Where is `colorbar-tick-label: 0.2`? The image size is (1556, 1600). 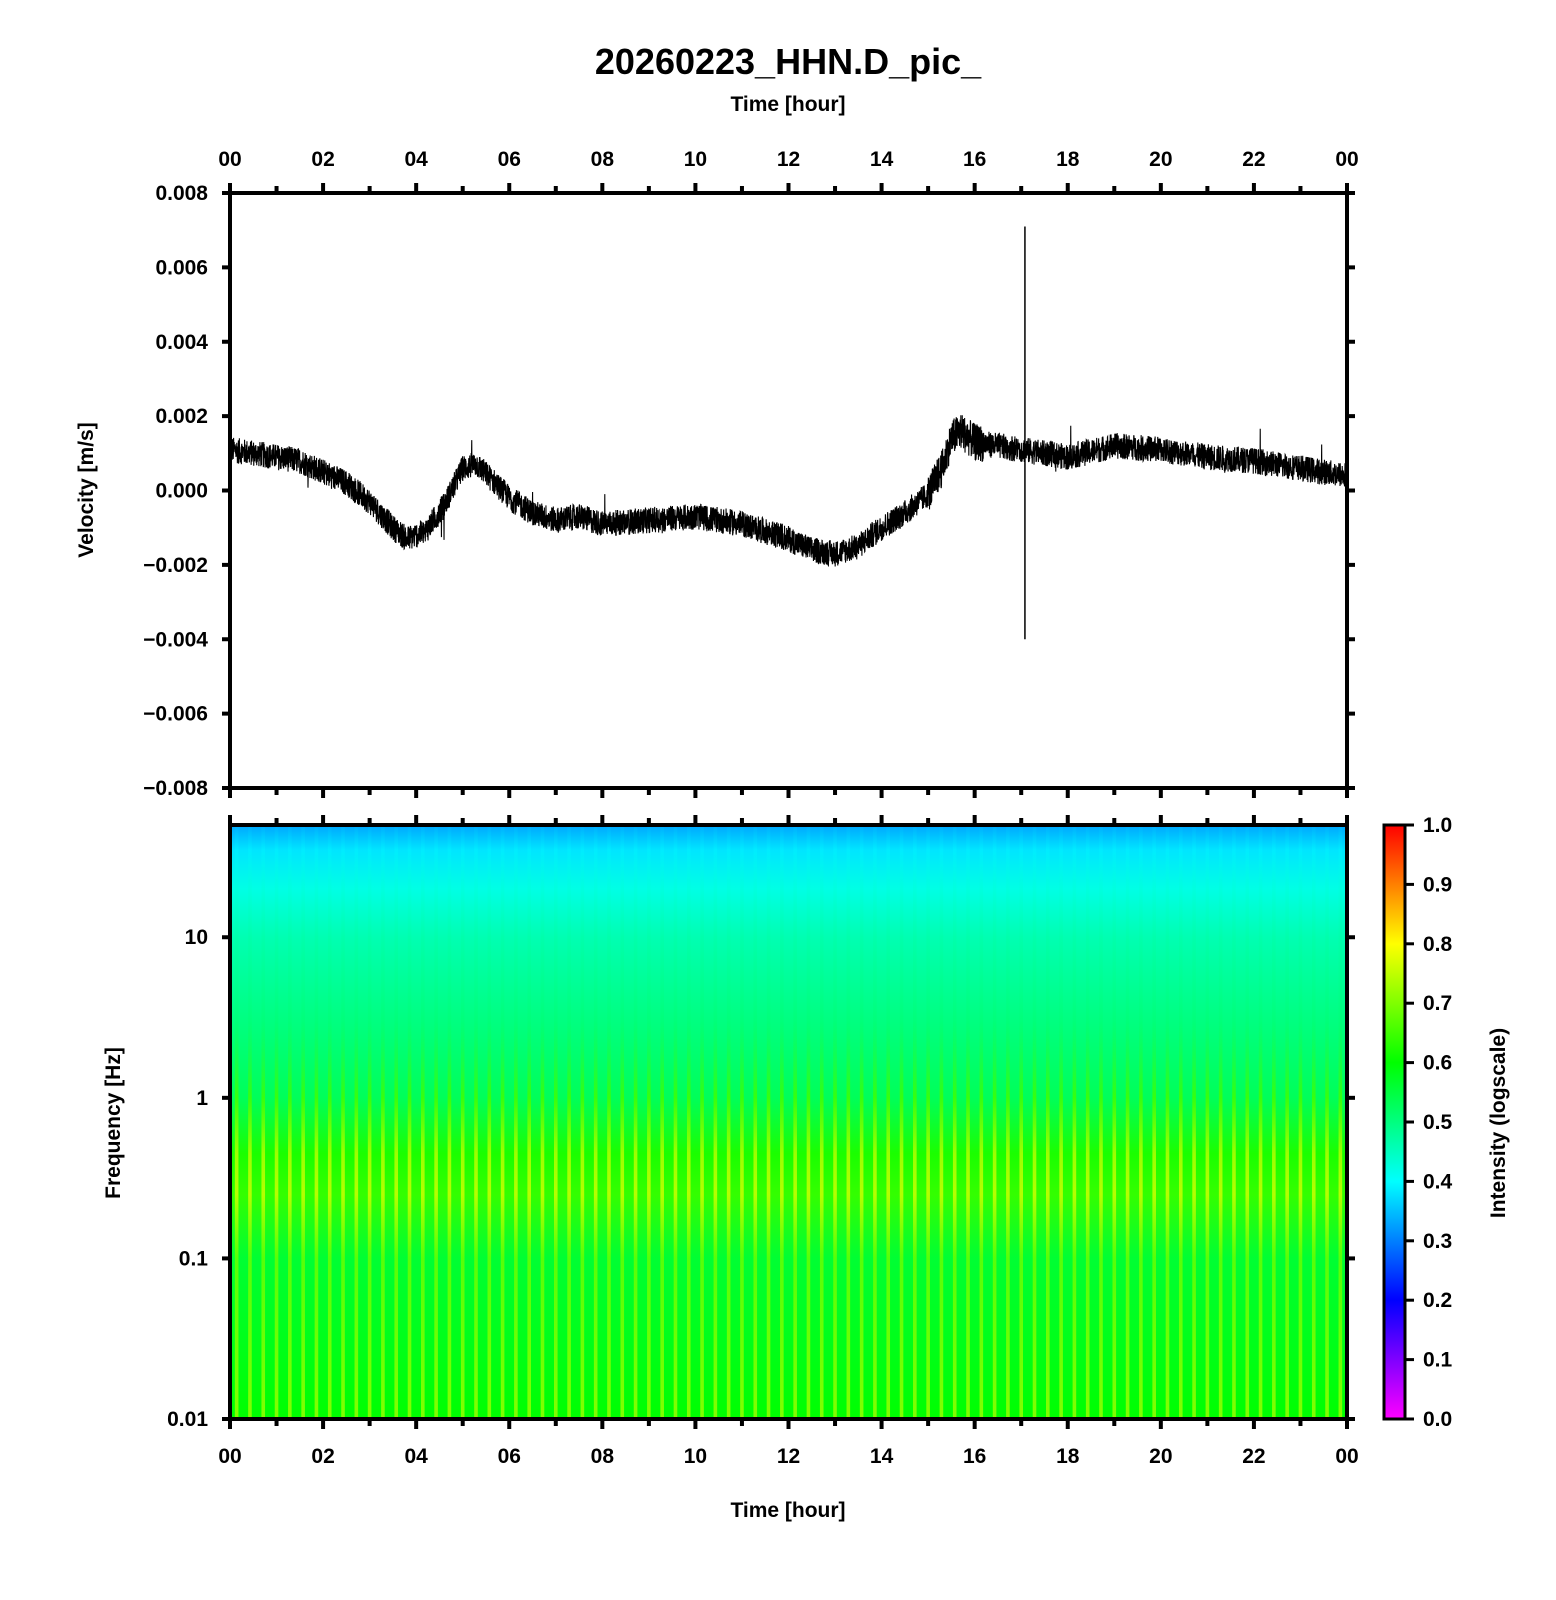
colorbar-tick-label: 0.2 is located at coordinates (1437, 1300).